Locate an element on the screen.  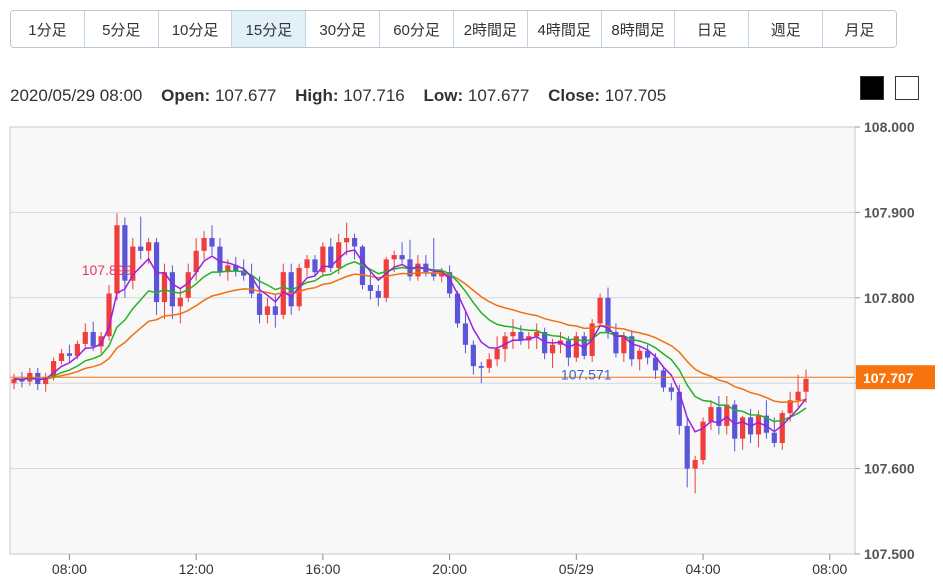
high-value: 107.716 is located at coordinates (374, 95).